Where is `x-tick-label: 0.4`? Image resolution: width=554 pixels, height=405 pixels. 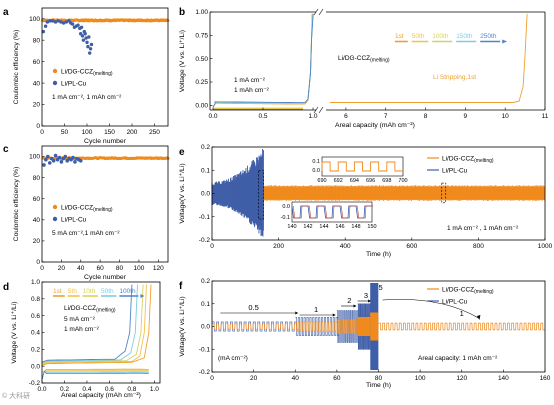 x-tick-label: 0.4 is located at coordinates (86, 389).